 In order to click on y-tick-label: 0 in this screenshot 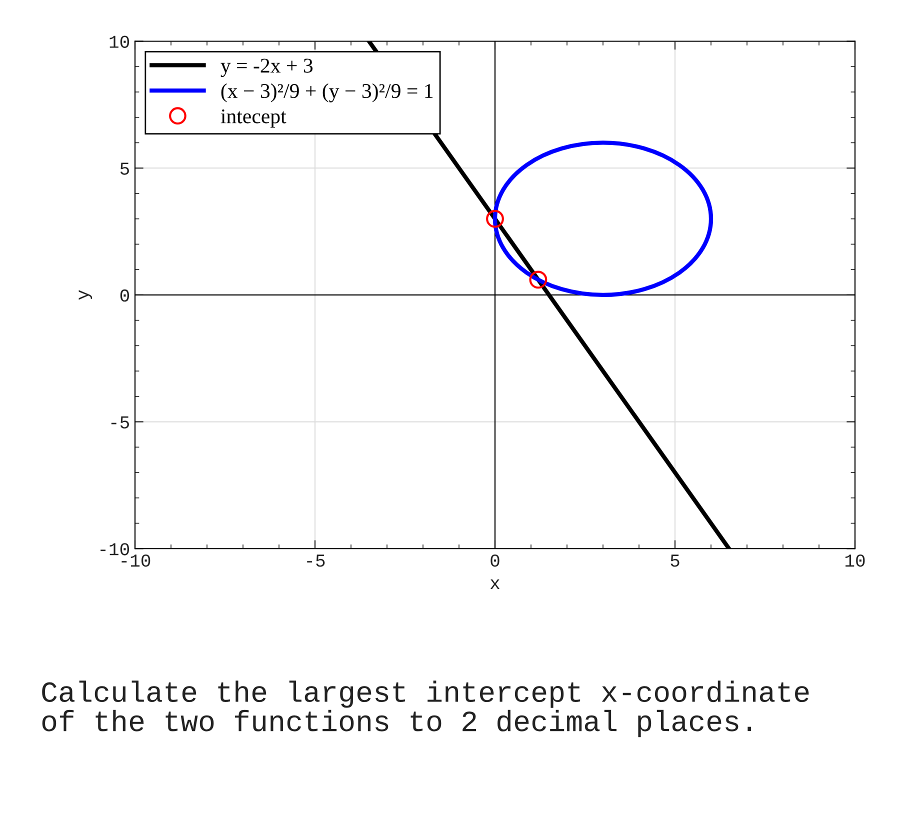, I will do `click(125, 295)`.